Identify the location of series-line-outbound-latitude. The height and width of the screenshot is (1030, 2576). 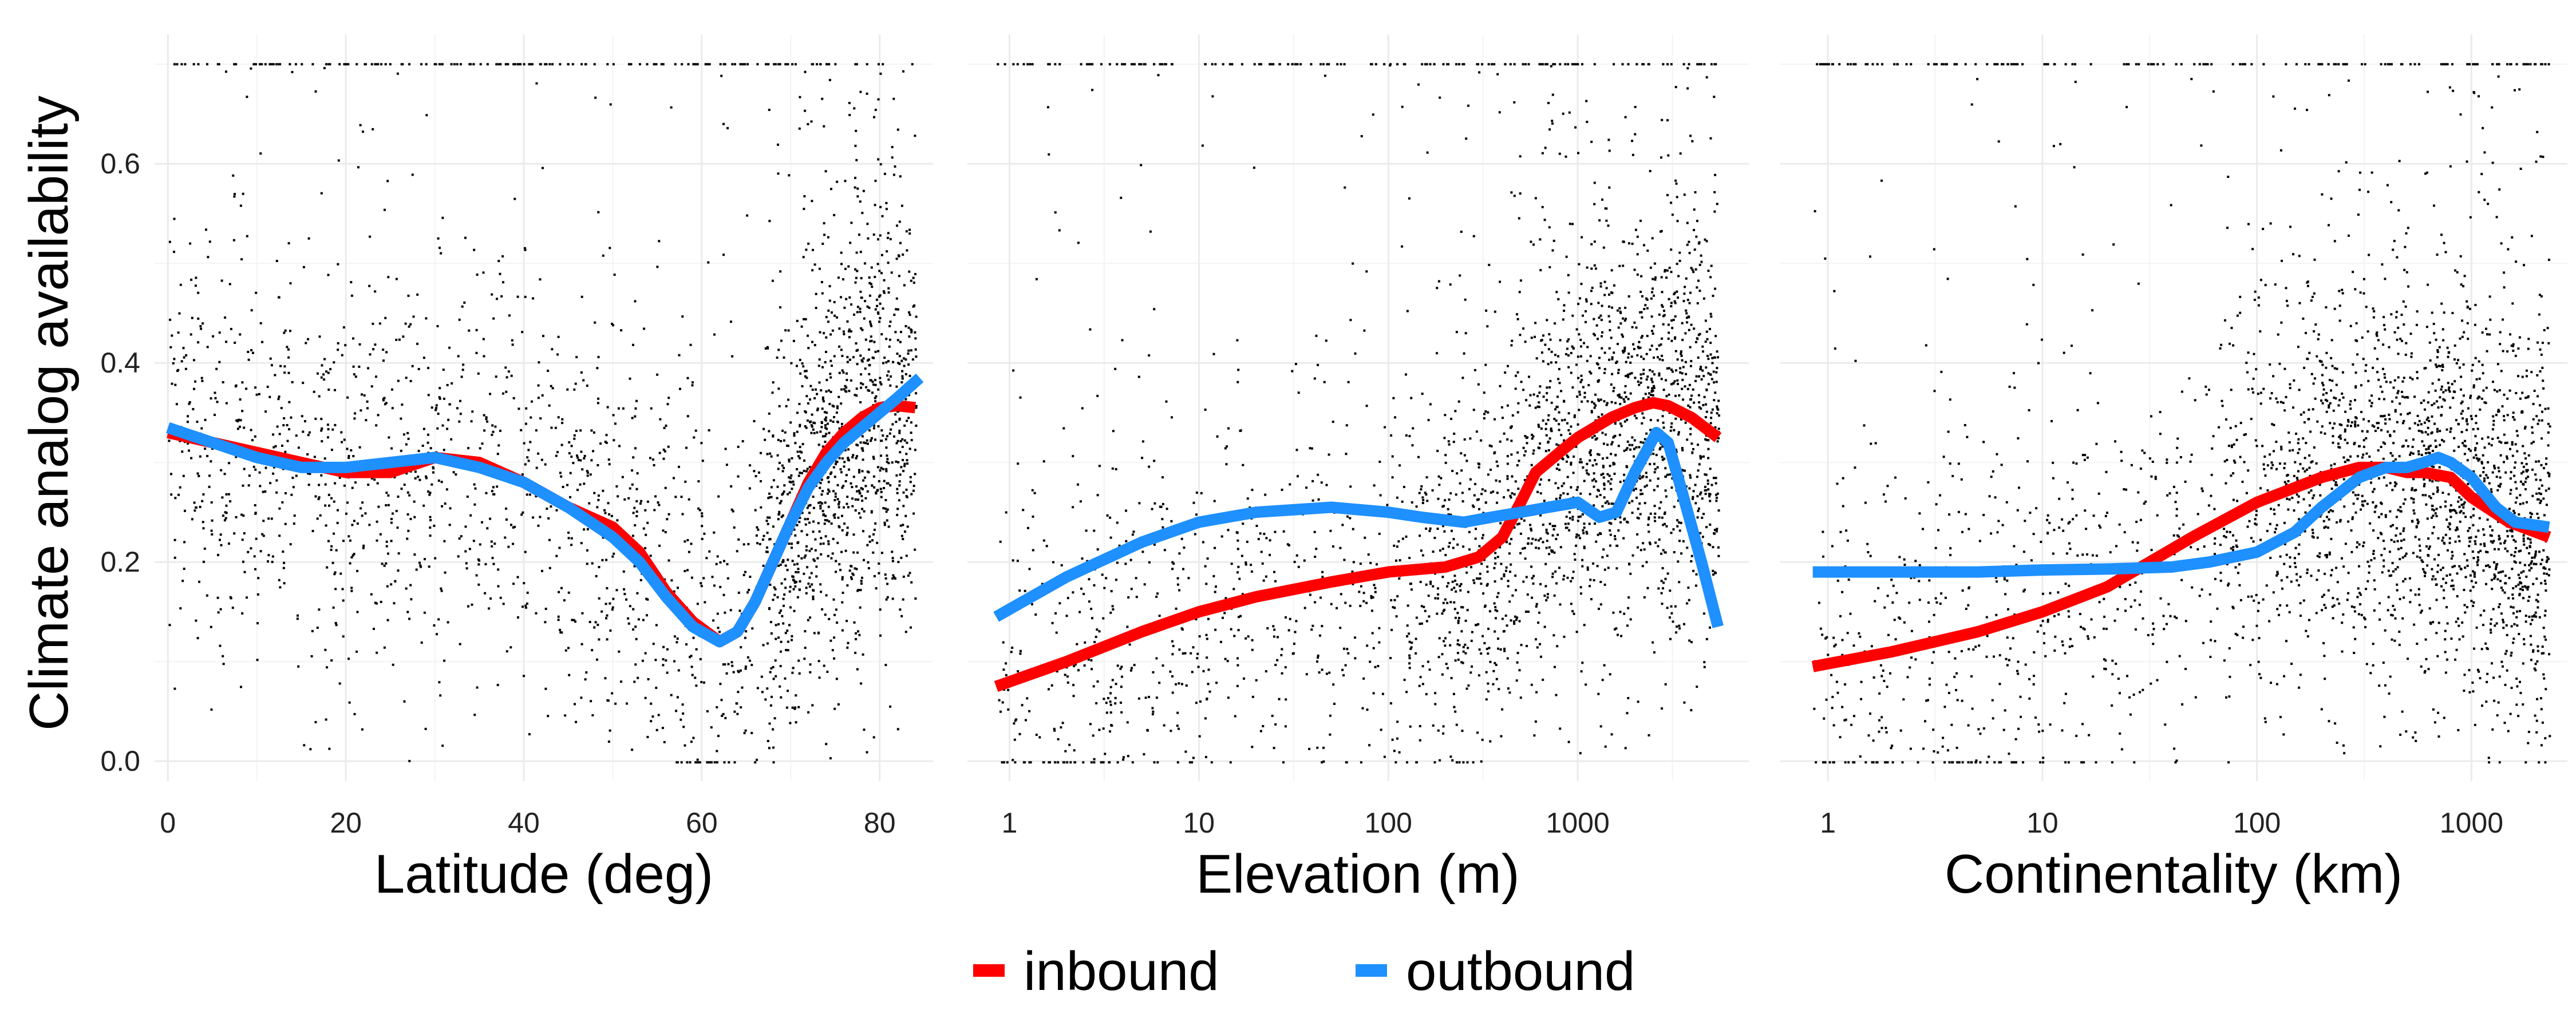
(545, 510).